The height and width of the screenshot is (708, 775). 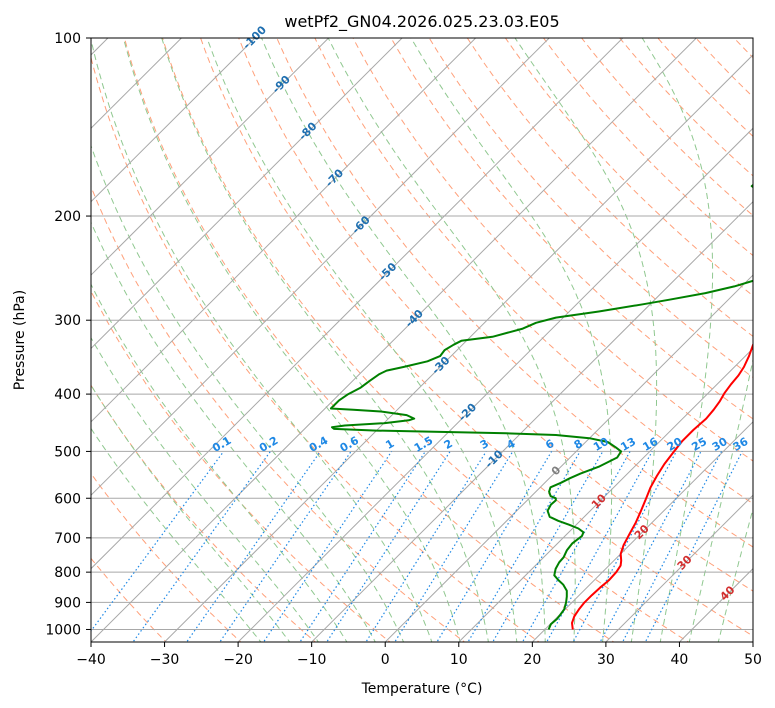 What do you see at coordinates (67, 573) in the screenshot?
I see `y-tick-label: 800` at bounding box center [67, 573].